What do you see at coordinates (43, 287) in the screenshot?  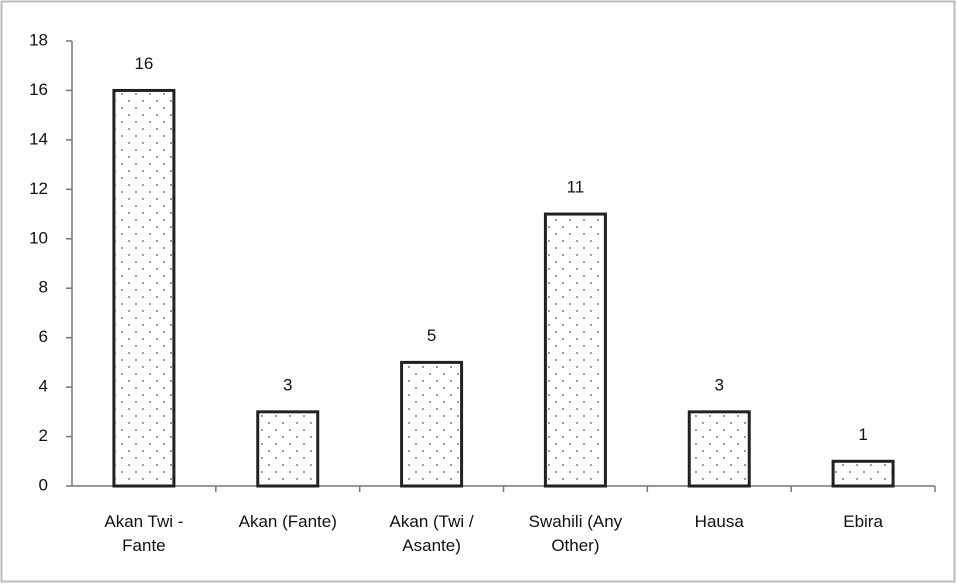 I see `y-tick-label: 8` at bounding box center [43, 287].